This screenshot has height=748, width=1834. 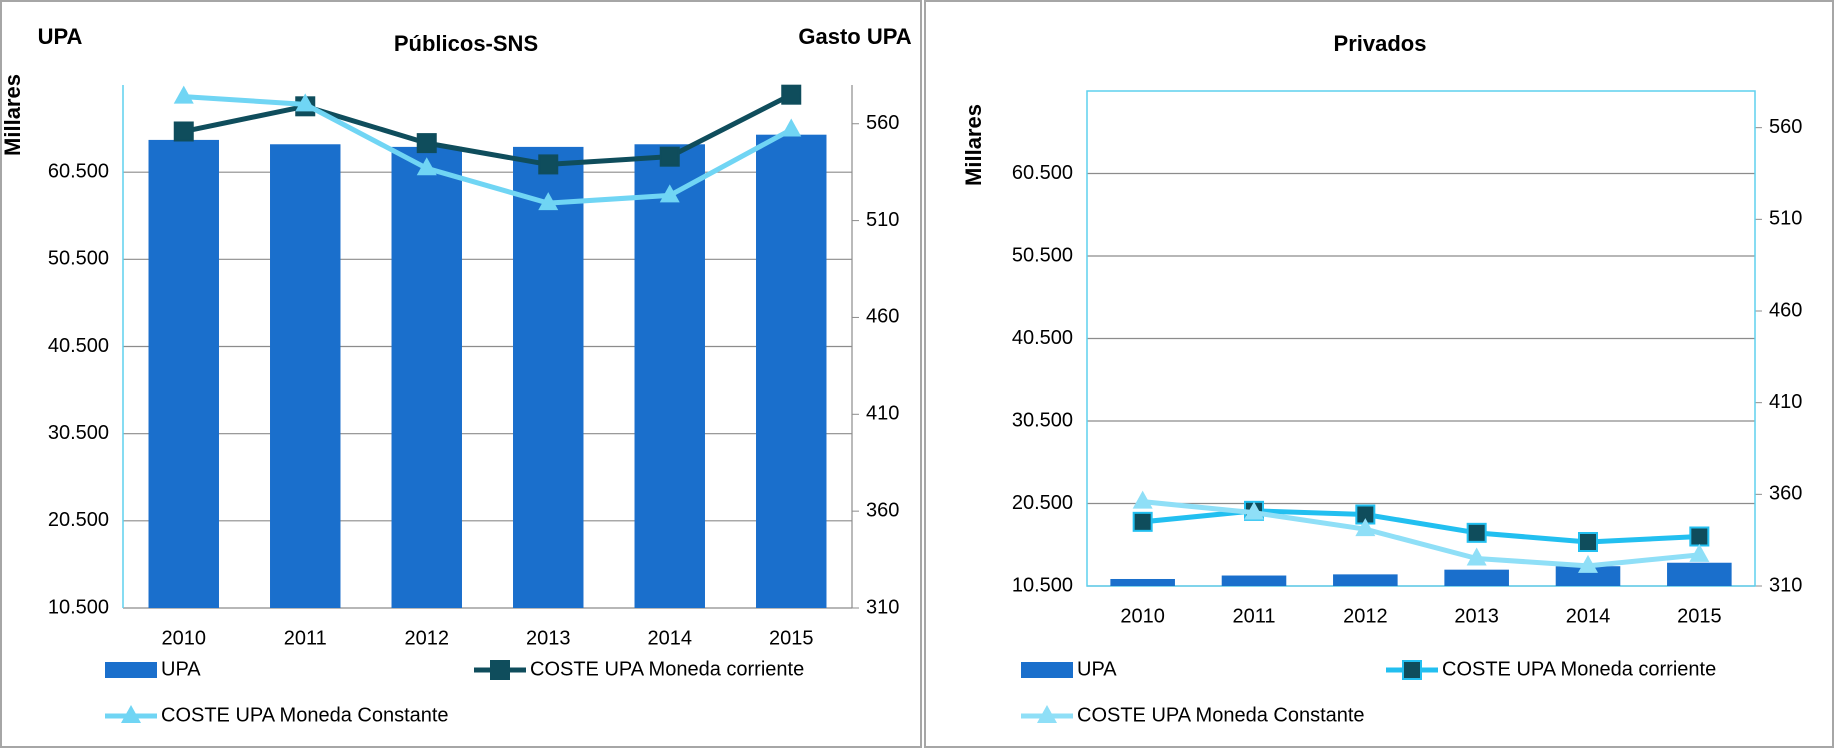 What do you see at coordinates (1380, 43) in the screenshot?
I see `chart-title: Privados` at bounding box center [1380, 43].